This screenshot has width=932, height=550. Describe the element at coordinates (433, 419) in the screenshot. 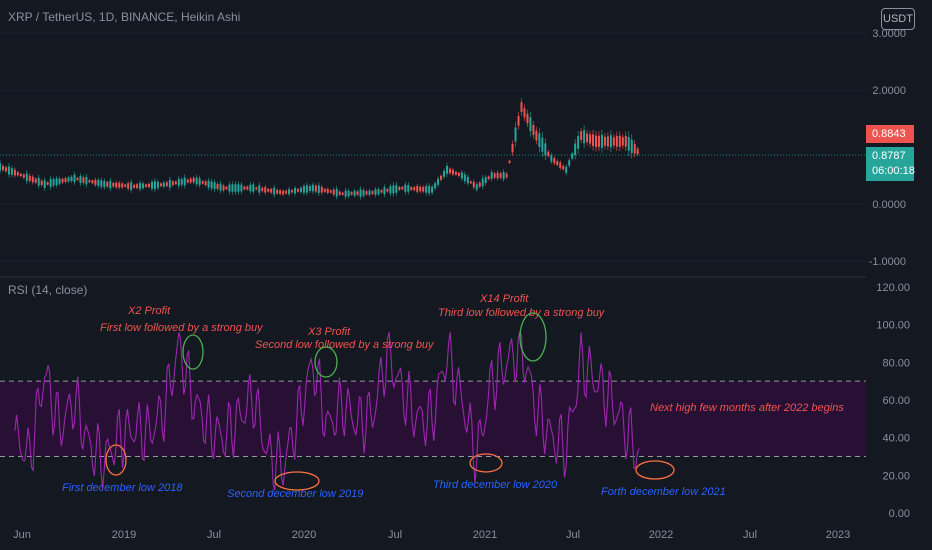

I see `rsi-band-fill` at that location.